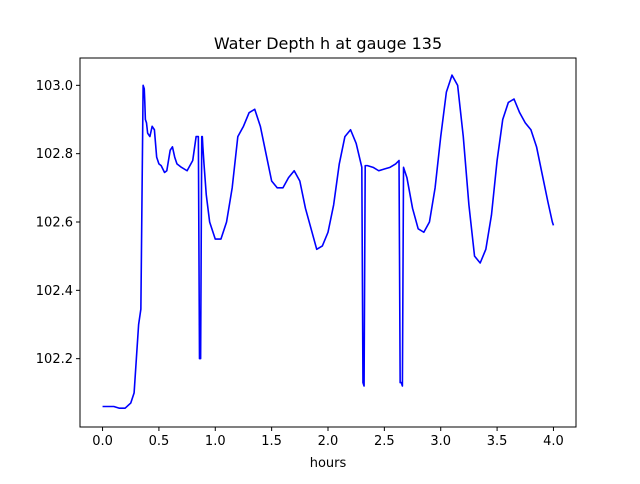 The width and height of the screenshot is (640, 484). Describe the element at coordinates (102, 441) in the screenshot. I see `x-tick-label: 0.0` at that location.